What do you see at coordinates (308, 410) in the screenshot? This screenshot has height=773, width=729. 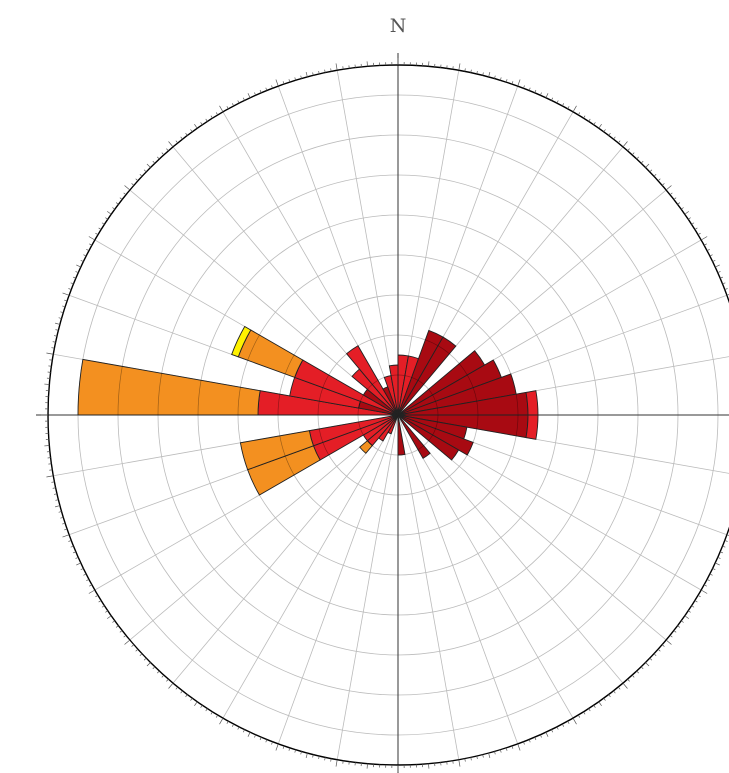 I see `rose-sectors` at bounding box center [308, 410].